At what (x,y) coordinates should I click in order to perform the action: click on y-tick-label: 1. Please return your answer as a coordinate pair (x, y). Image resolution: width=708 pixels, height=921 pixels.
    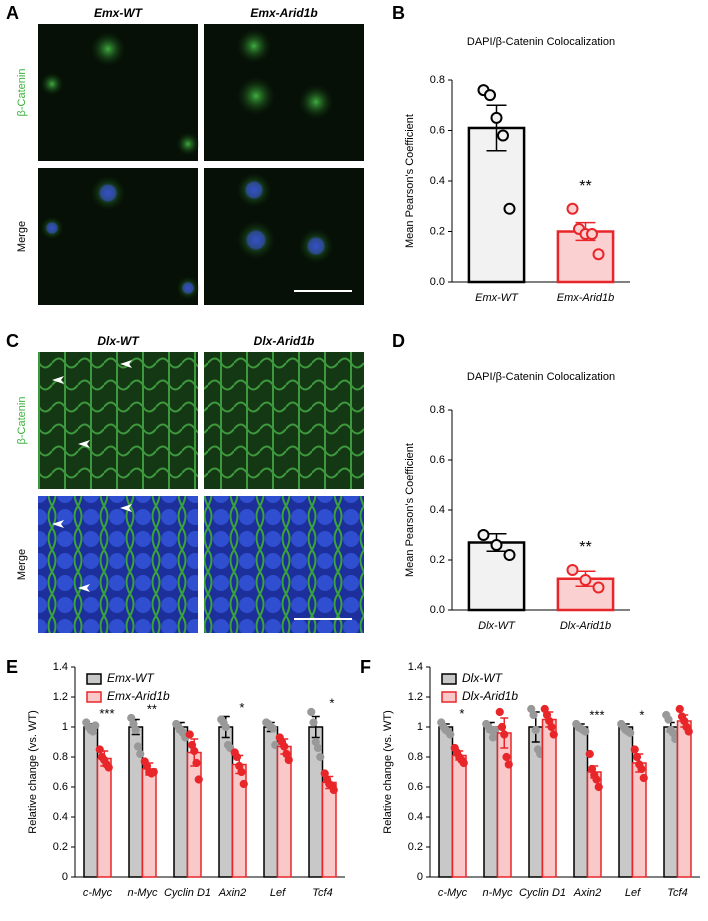
    Looking at the image, I should click on (420, 727).